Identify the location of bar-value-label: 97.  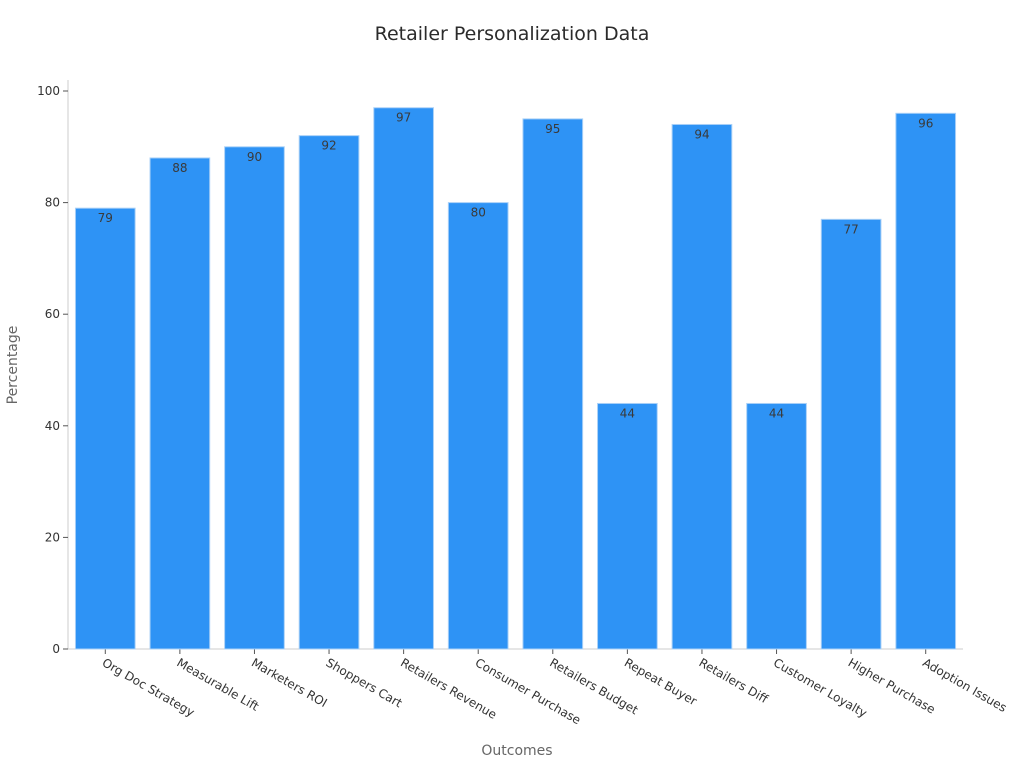
(403, 118).